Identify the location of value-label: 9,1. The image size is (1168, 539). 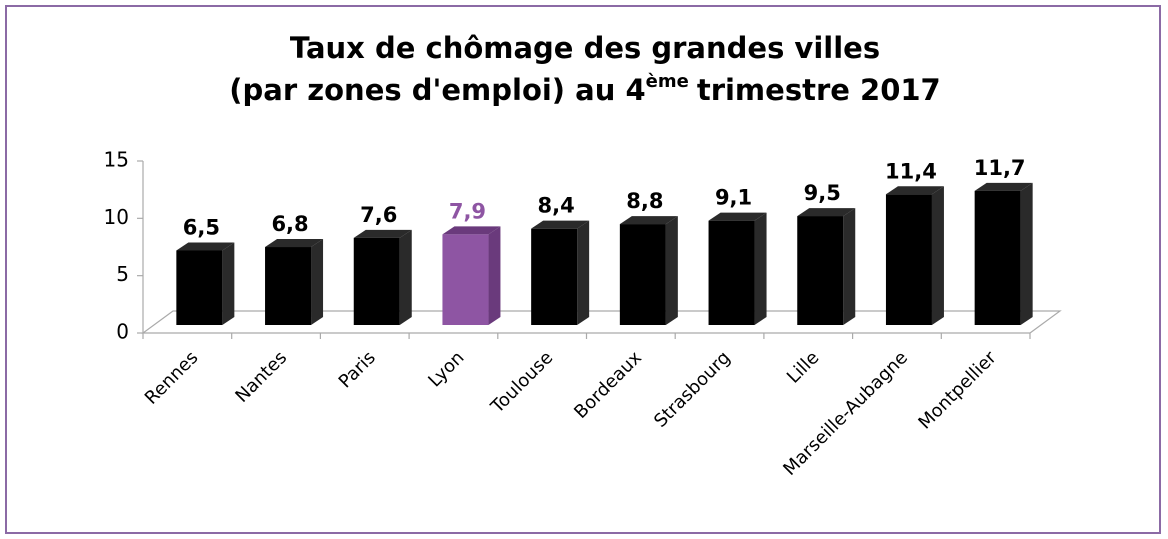
(733, 198).